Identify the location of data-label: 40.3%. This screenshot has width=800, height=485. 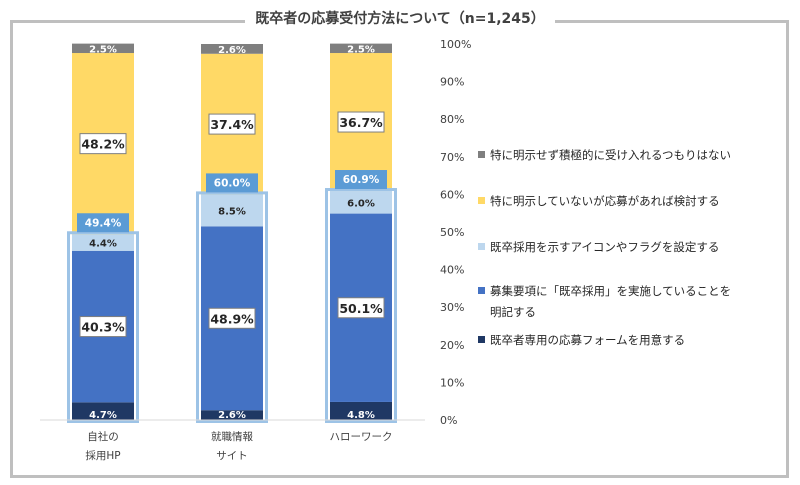
(103, 327).